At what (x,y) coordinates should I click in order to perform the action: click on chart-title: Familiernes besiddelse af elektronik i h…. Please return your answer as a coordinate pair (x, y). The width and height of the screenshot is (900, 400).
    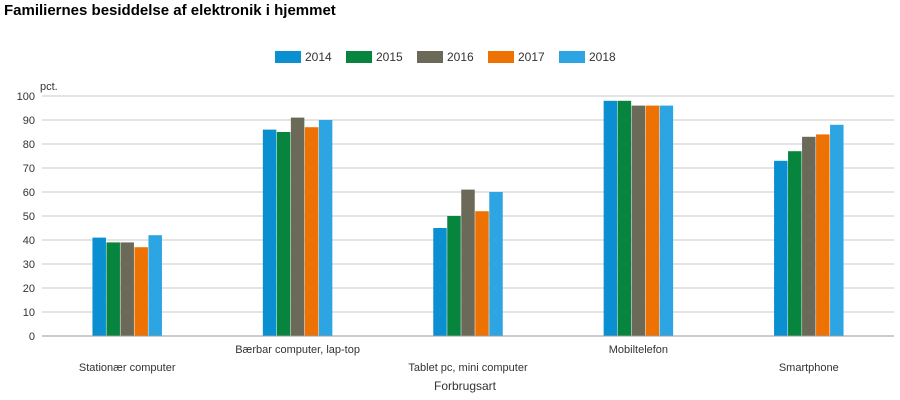
    Looking at the image, I should click on (170, 10).